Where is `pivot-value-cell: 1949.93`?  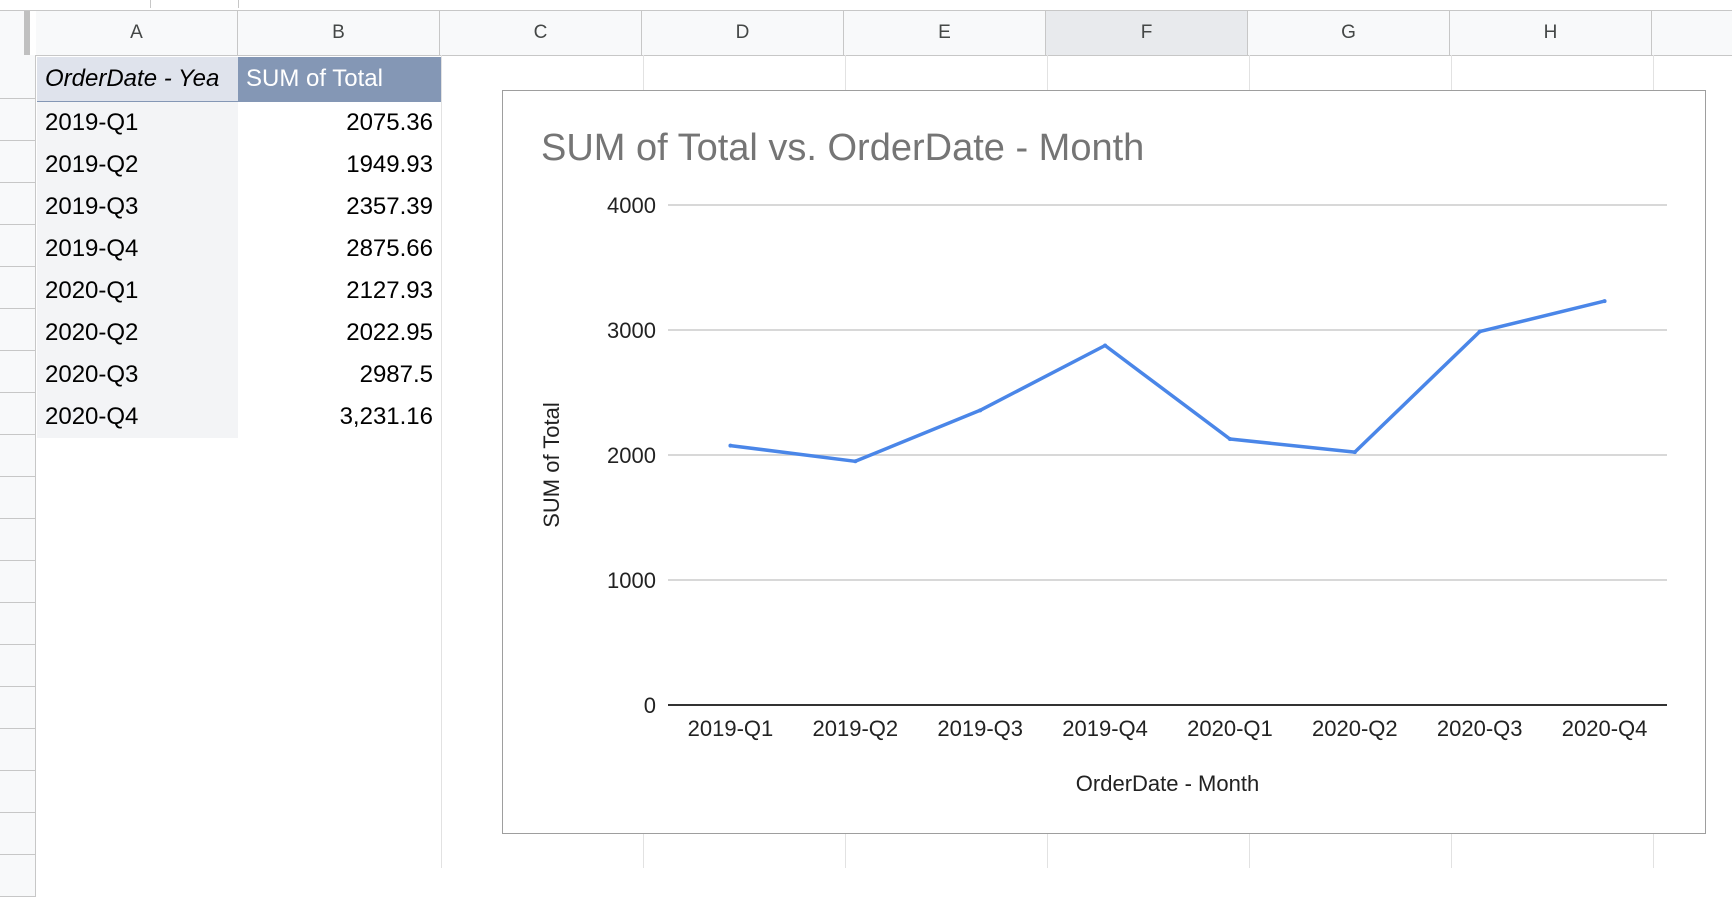
pivot-value-cell: 1949.93 is located at coordinates (339, 165).